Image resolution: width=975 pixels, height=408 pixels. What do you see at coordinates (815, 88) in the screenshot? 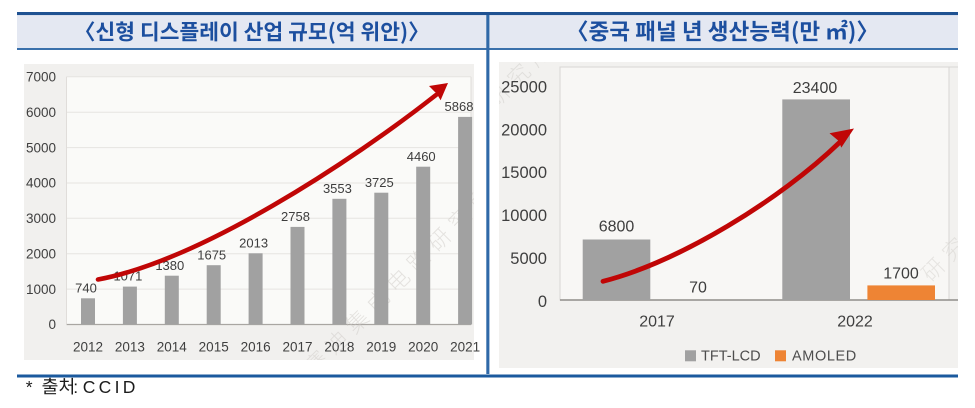
I see `svg-text: 23400` at bounding box center [815, 88].